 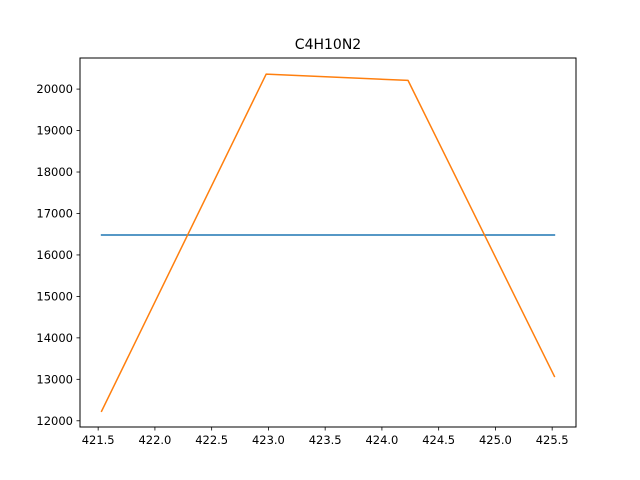 I want to click on chart-title: C4H10N2, so click(x=328, y=45).